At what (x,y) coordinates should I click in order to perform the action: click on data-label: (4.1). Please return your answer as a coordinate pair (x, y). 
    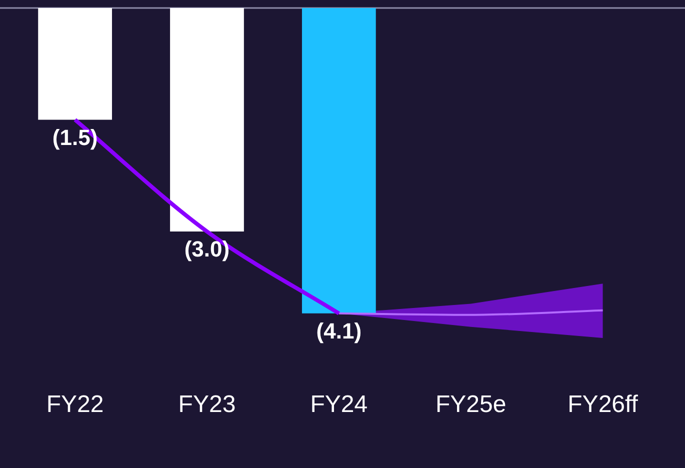
    Looking at the image, I should click on (339, 331).